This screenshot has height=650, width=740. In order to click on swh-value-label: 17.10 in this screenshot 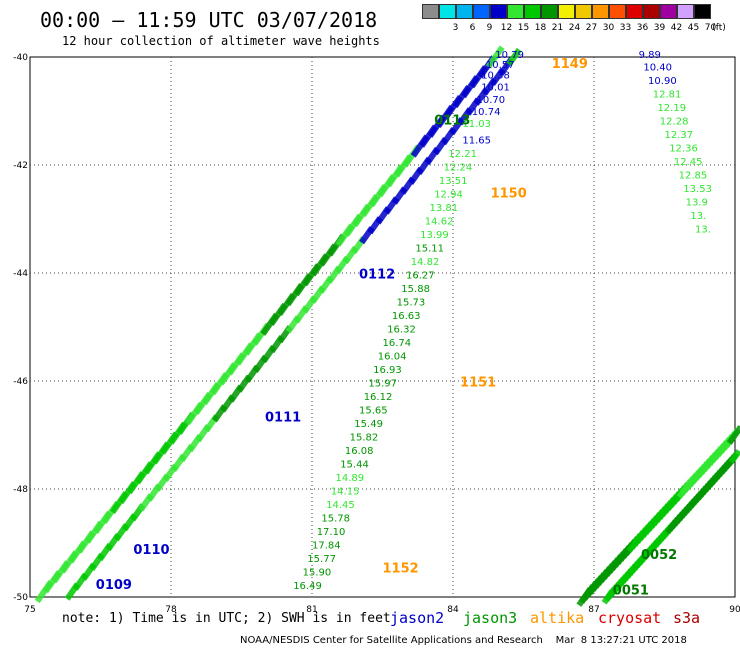, I will do `click(331, 532)`.